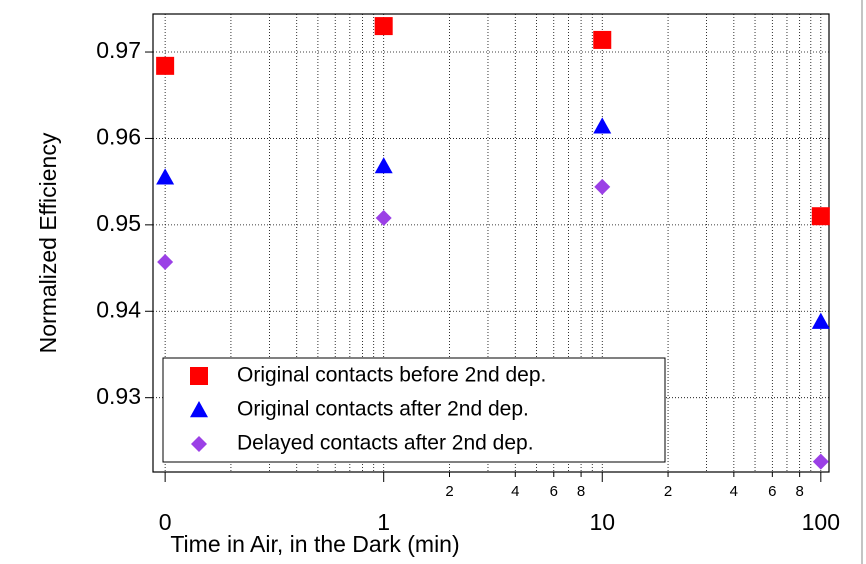  I want to click on x-axis-label: Time in Air, in the Dark (min), so click(314, 544).